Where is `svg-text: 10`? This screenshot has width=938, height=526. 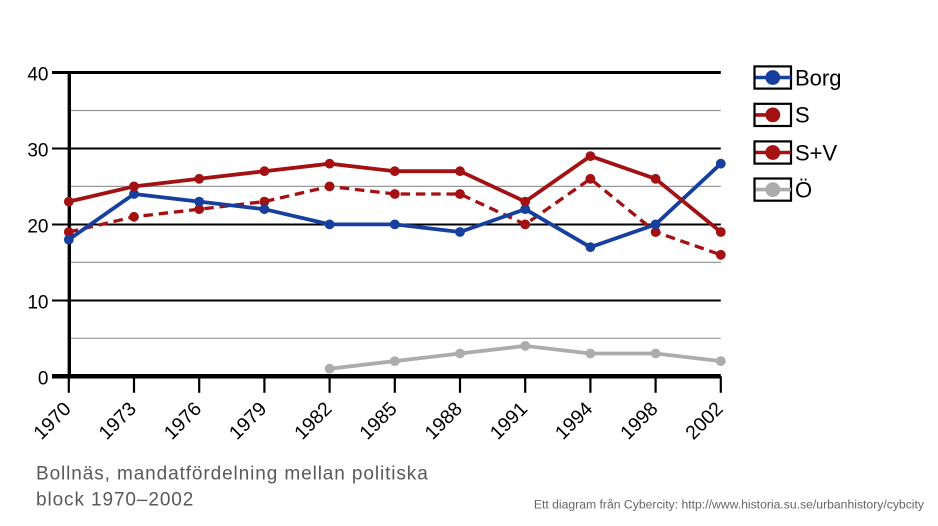 svg-text: 10 is located at coordinates (37, 302).